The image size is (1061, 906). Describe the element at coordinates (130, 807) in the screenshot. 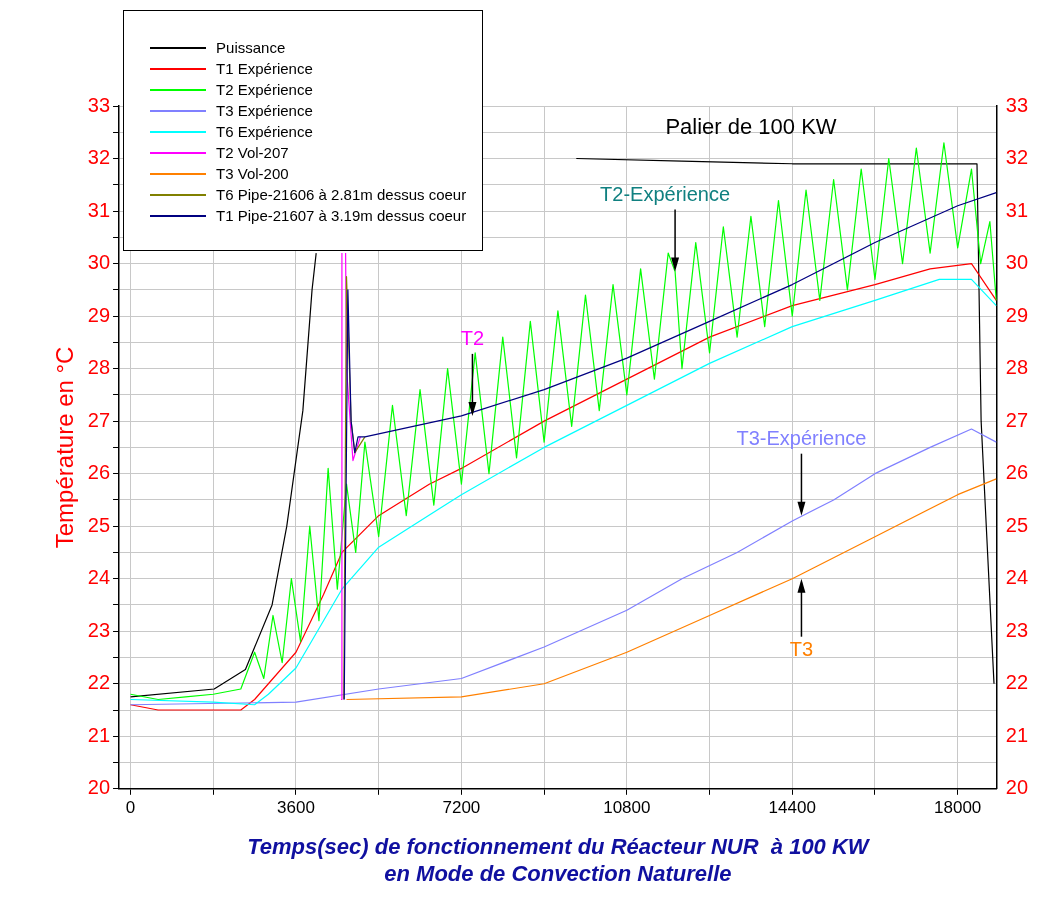

I see `x-tick-label: 0` at that location.